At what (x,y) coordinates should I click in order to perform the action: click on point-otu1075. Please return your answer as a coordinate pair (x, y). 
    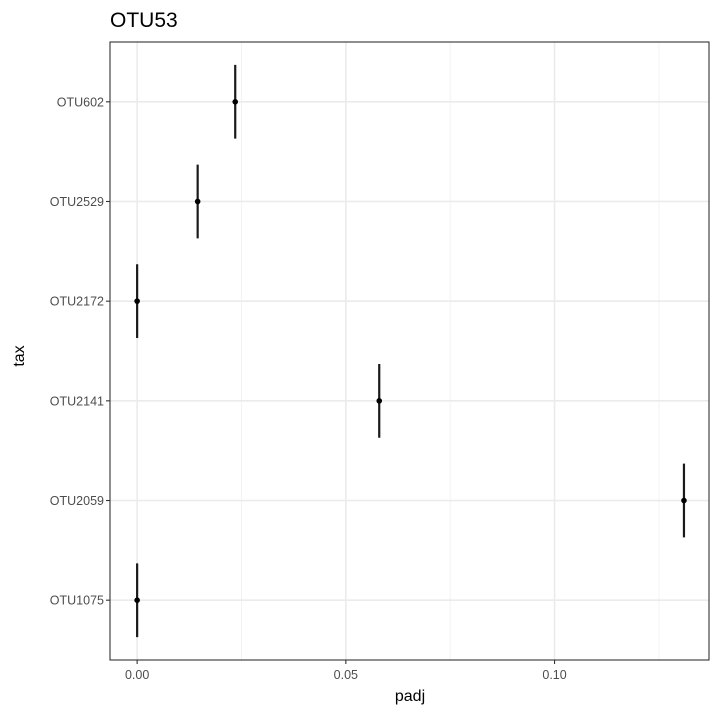
    Looking at the image, I should click on (137, 600).